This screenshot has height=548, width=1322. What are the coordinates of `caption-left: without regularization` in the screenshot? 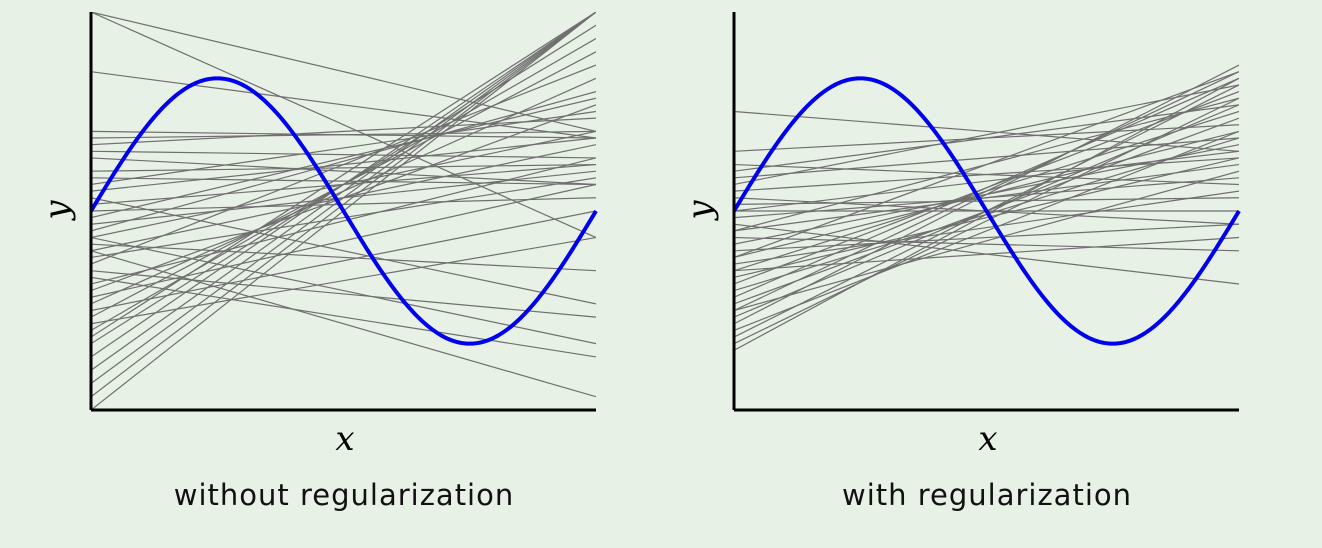 It's located at (344, 495).